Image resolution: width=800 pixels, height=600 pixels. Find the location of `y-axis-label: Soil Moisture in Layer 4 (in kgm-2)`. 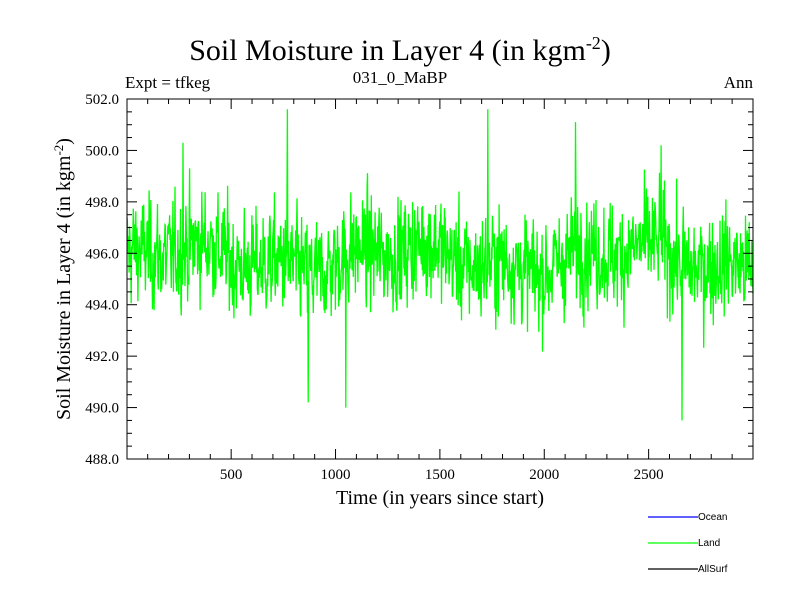

y-axis-label: Soil Moisture in Layer 4 (in kgm-2) is located at coordinates (63, 279).